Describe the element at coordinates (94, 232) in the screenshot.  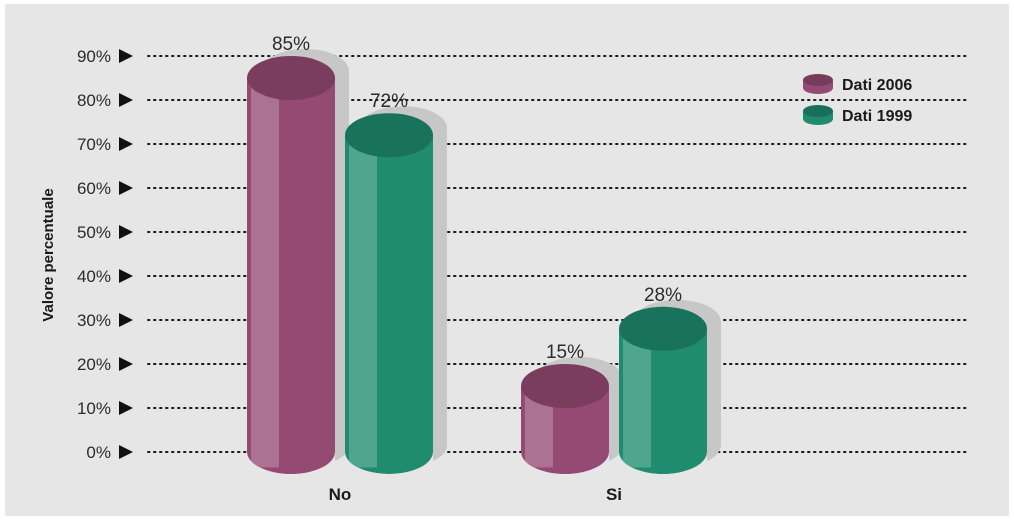
I see `y-tick-label: 50%` at that location.